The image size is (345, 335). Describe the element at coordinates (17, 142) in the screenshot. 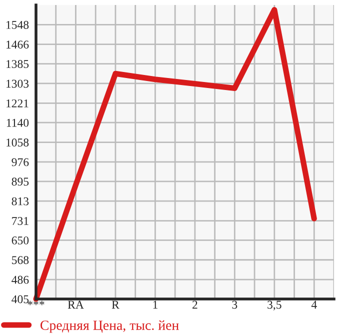

I see `y-tick-label: 1058` at that location.